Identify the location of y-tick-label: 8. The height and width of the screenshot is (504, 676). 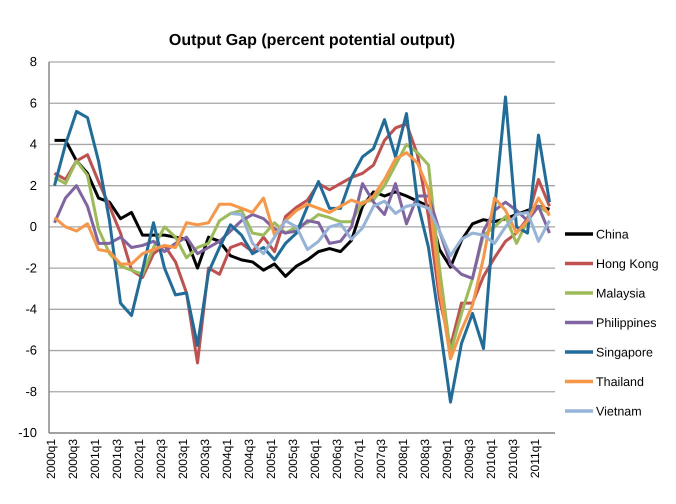
(33, 62).